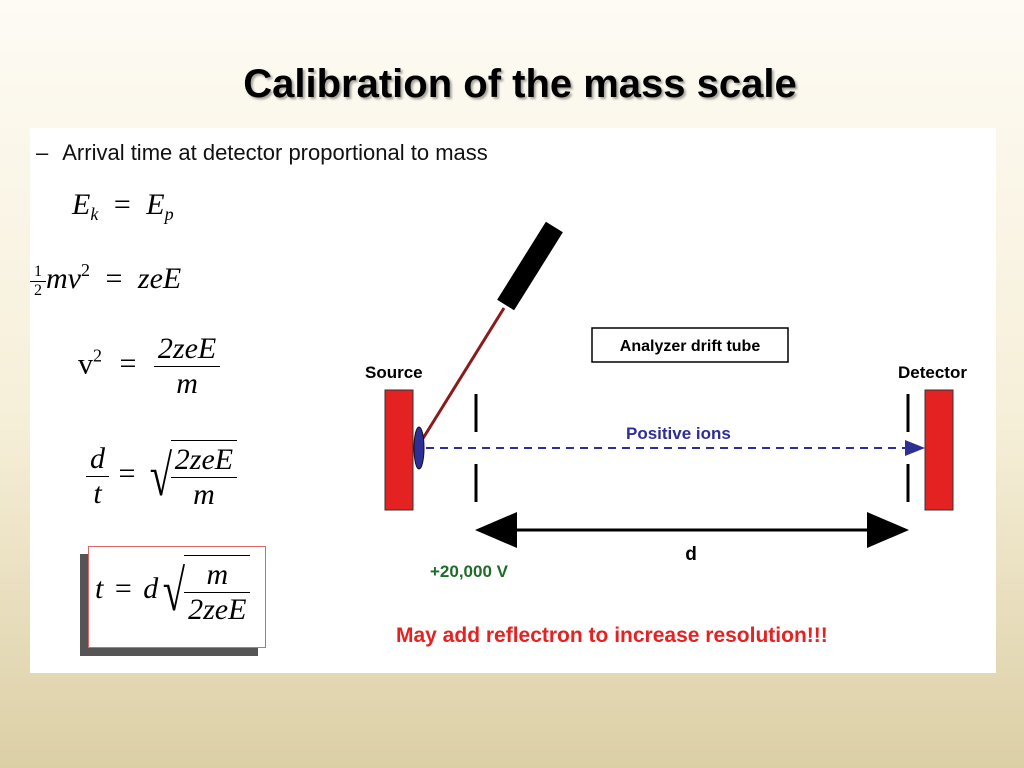  I want to click on sqrt-sign: √ 2zeE m, so click(191, 476).